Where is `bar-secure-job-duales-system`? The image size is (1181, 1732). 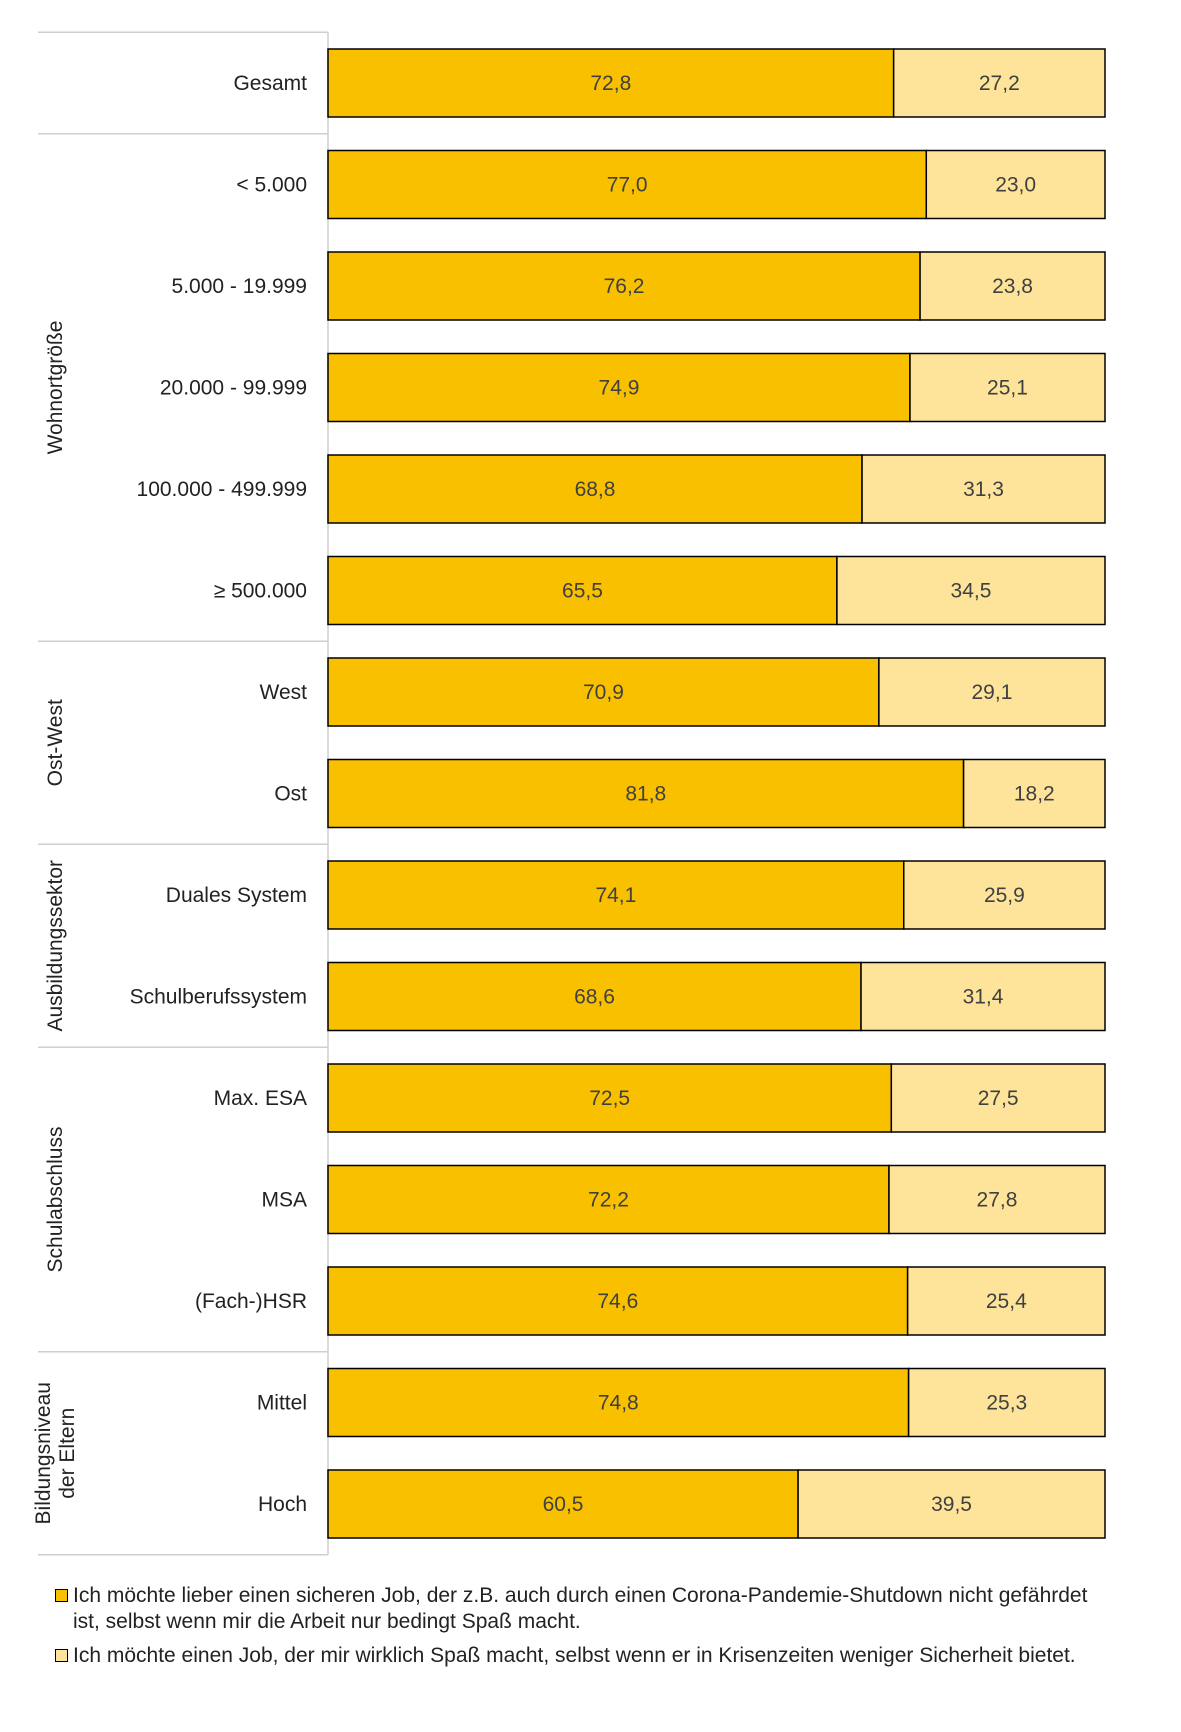 bar-secure-job-duales-system is located at coordinates (616, 895).